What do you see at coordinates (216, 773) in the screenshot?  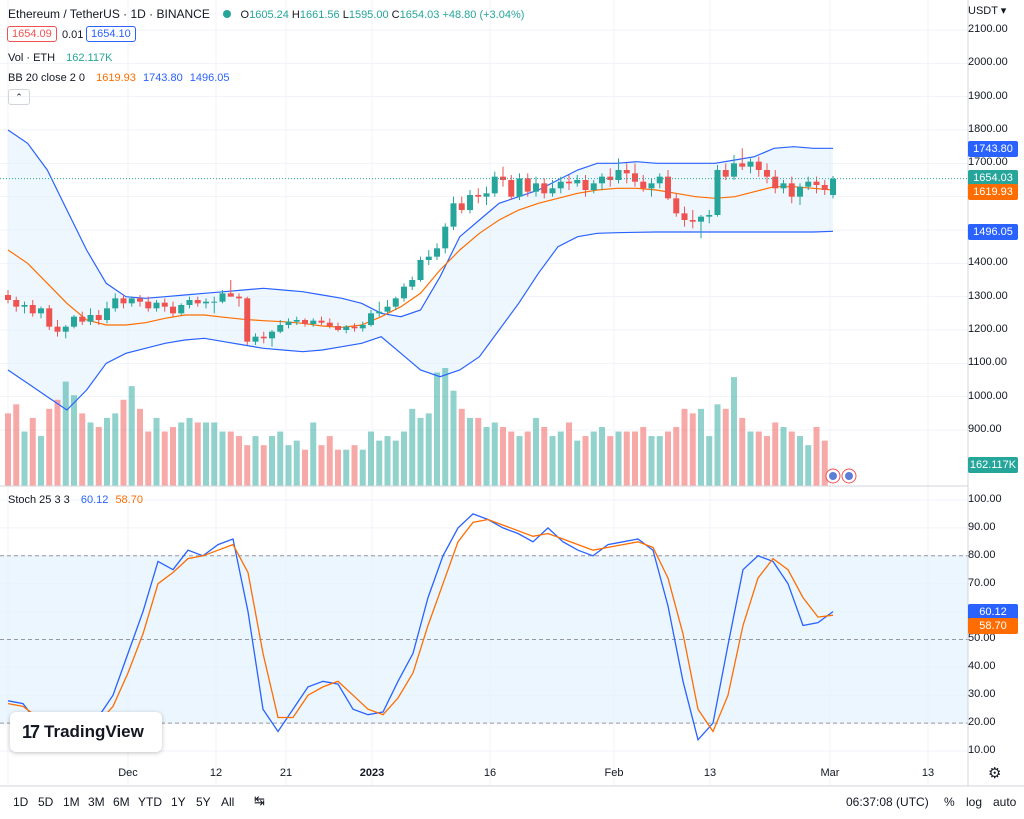 I see `time-tick: 12` at bounding box center [216, 773].